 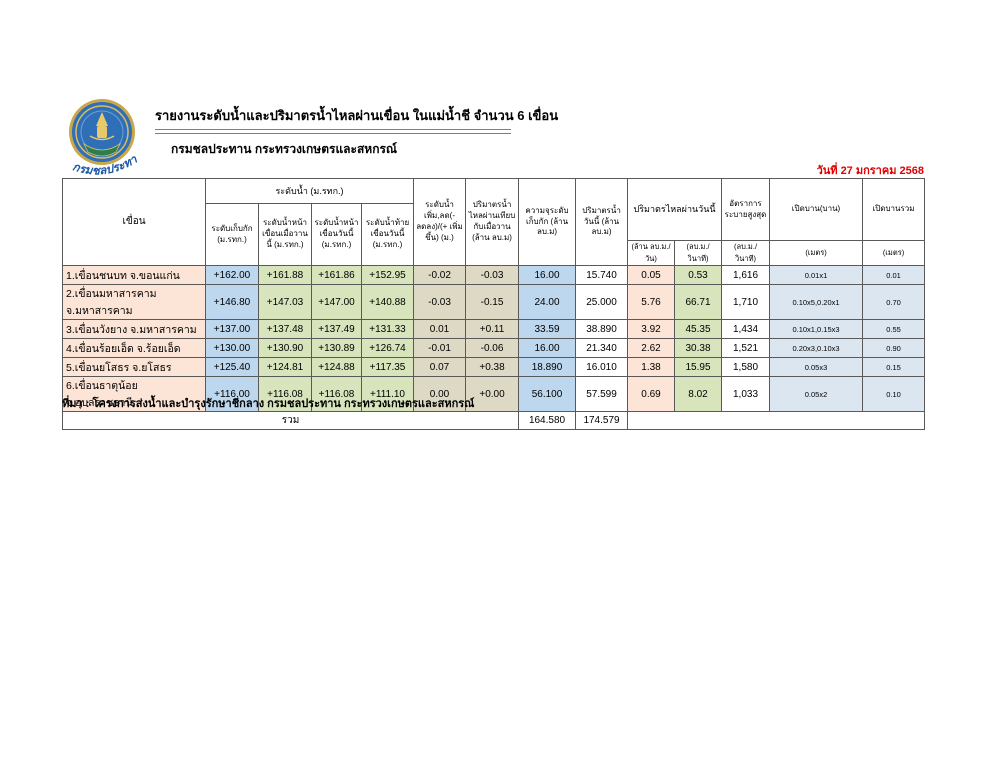 I want to click on value-cell: 45.35, so click(x=698, y=329).